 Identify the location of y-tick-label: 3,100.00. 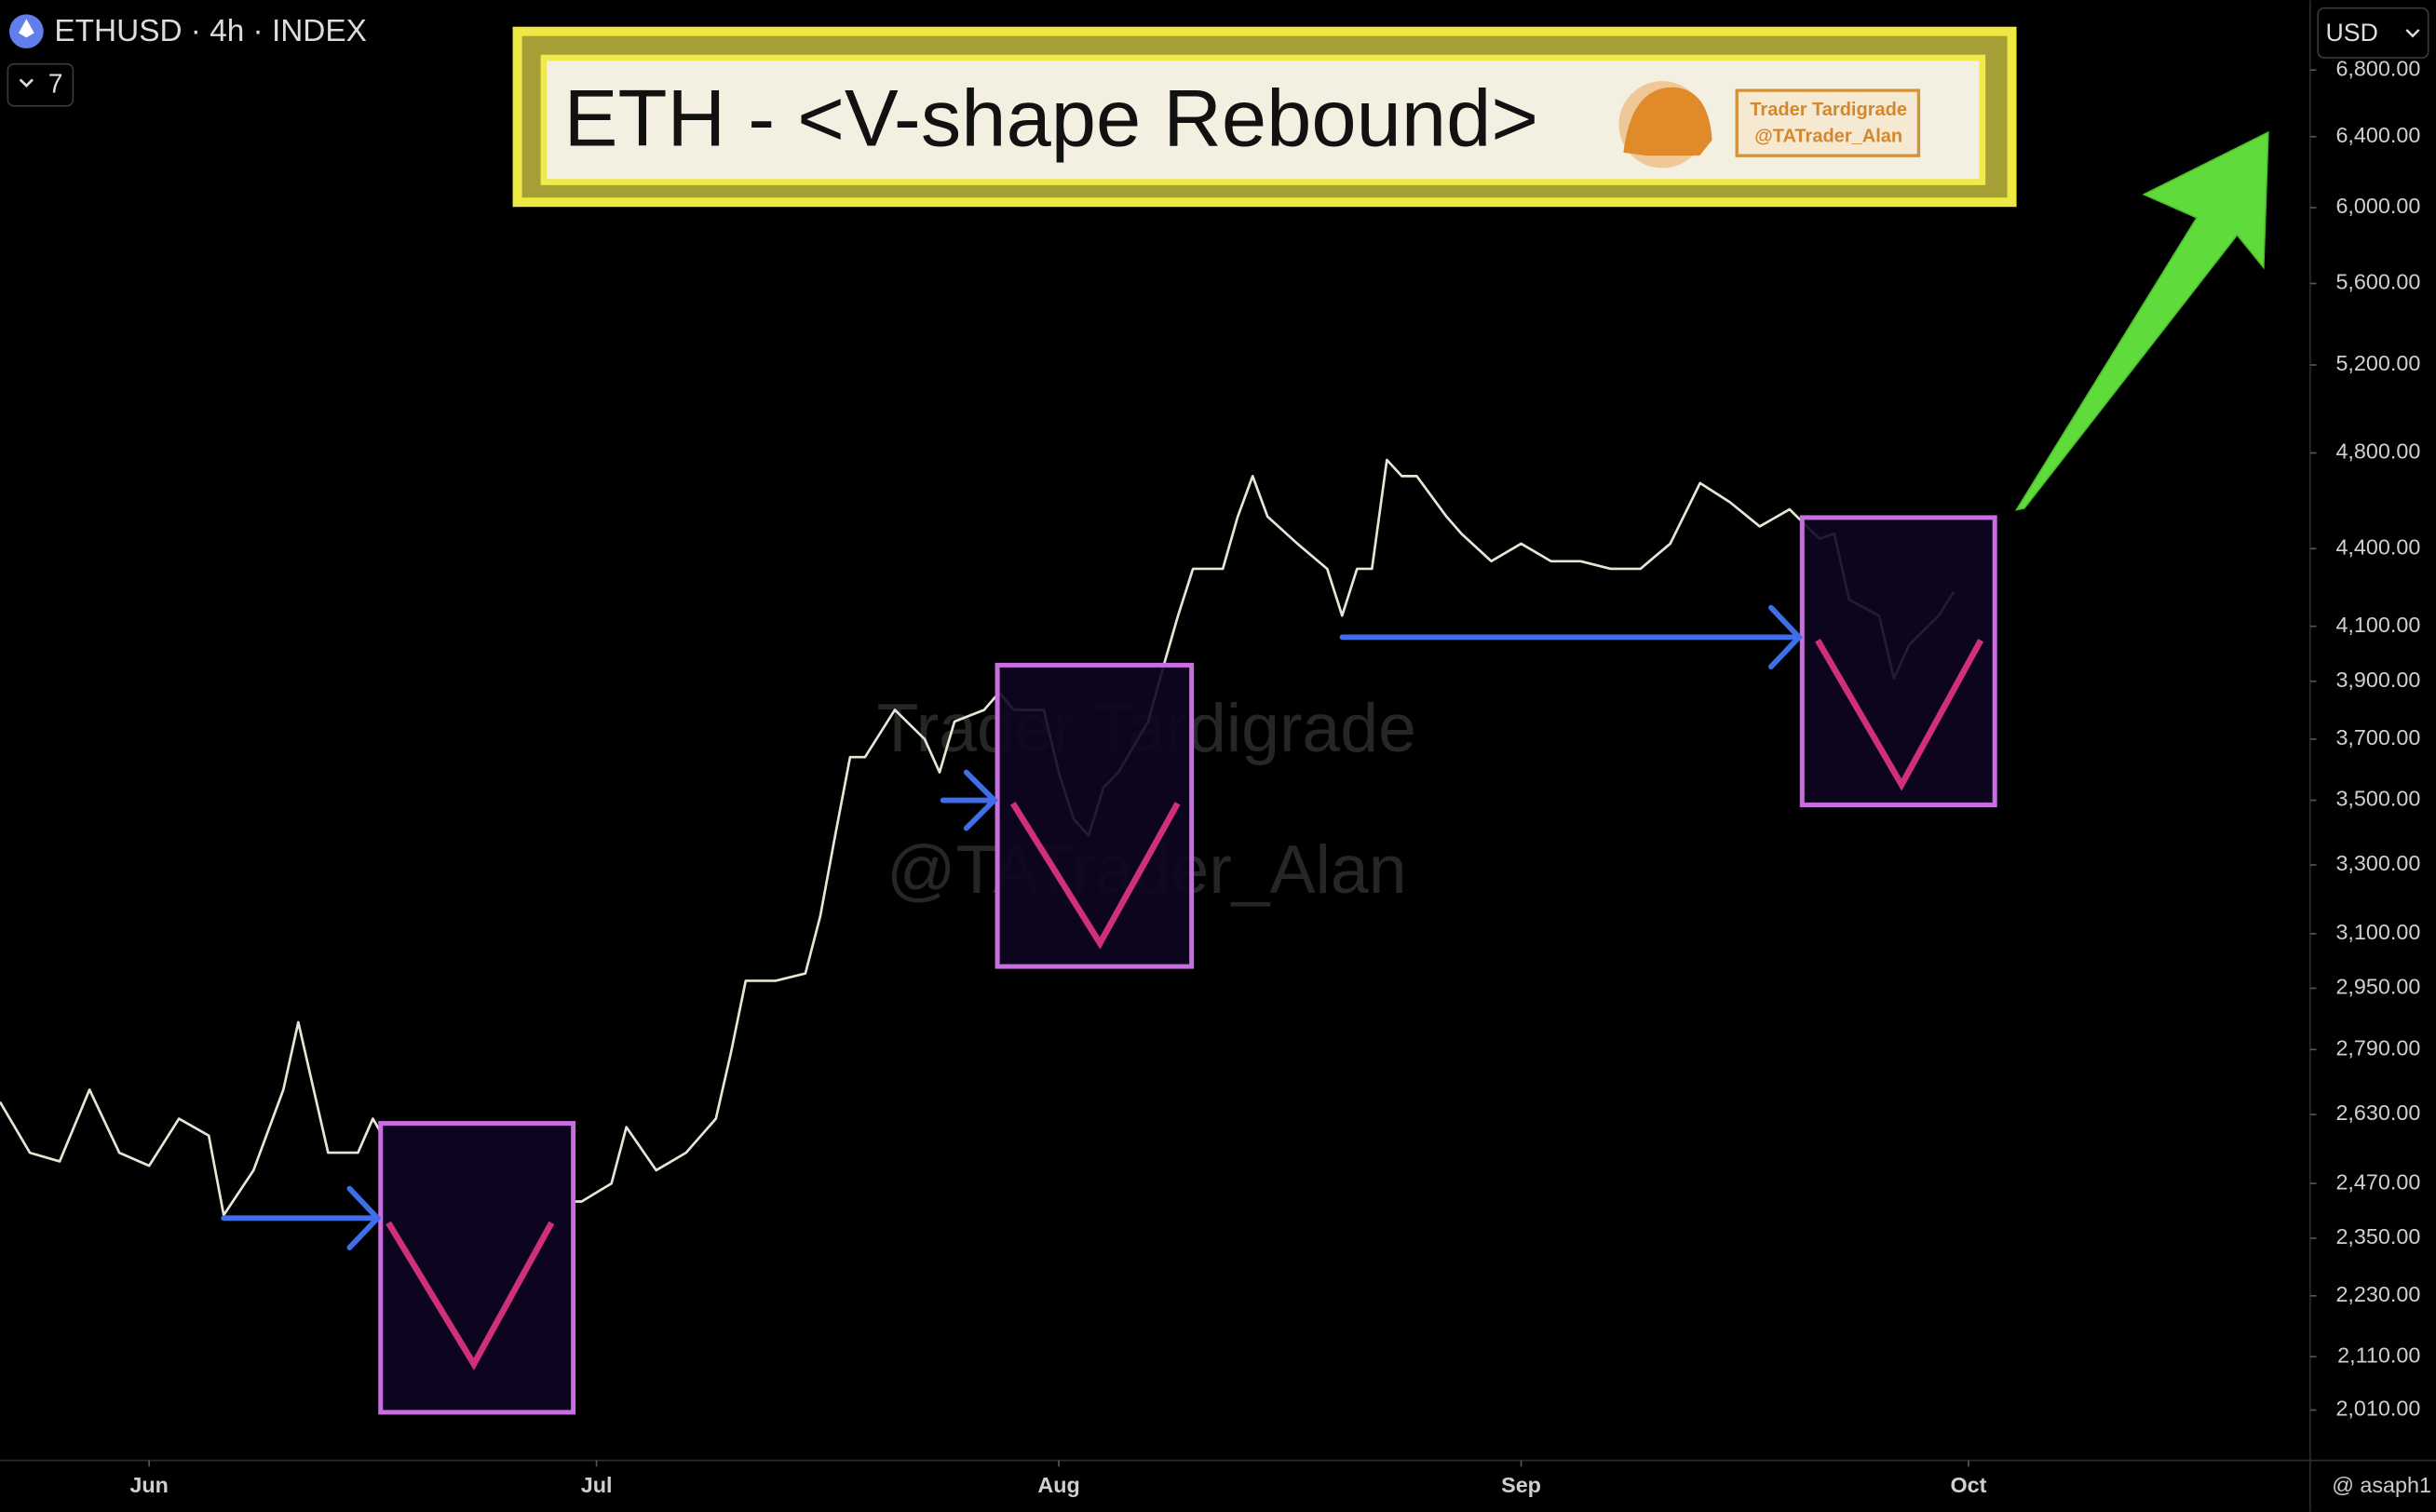
(2377, 932).